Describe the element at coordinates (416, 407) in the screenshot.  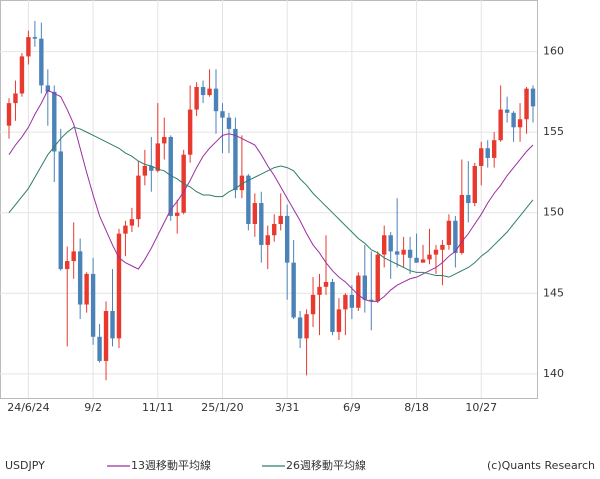
I see `x-tick-label: 8/18` at that location.